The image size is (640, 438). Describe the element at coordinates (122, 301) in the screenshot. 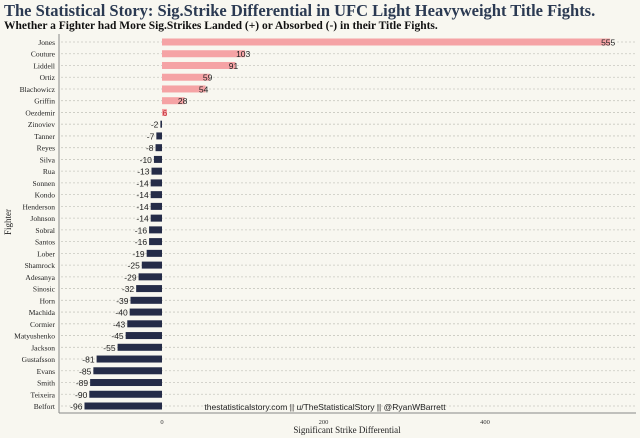

I see `data-label: -39` at that location.